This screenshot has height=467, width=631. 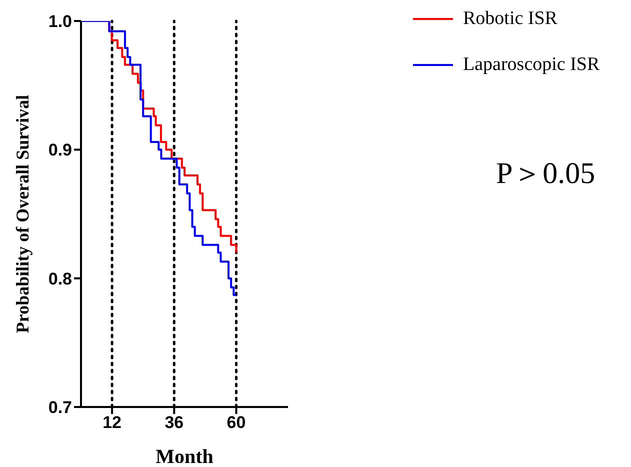 I want to click on y-tick-label: 0.9, so click(x=60, y=150).